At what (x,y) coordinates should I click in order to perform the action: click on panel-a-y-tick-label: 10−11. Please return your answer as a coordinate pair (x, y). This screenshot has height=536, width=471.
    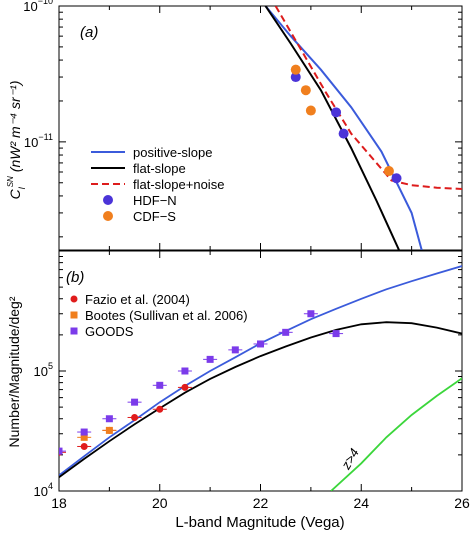
    Looking at the image, I should click on (38, 141).